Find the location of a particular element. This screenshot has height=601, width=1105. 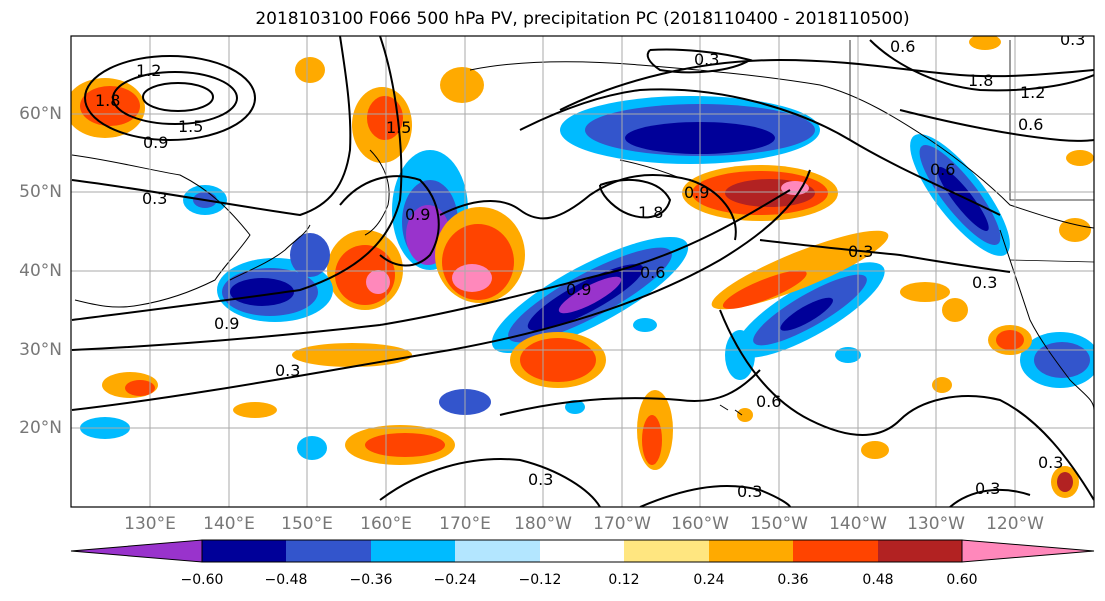

colorbar-tick-label: −0.36 is located at coordinates (371, 580).